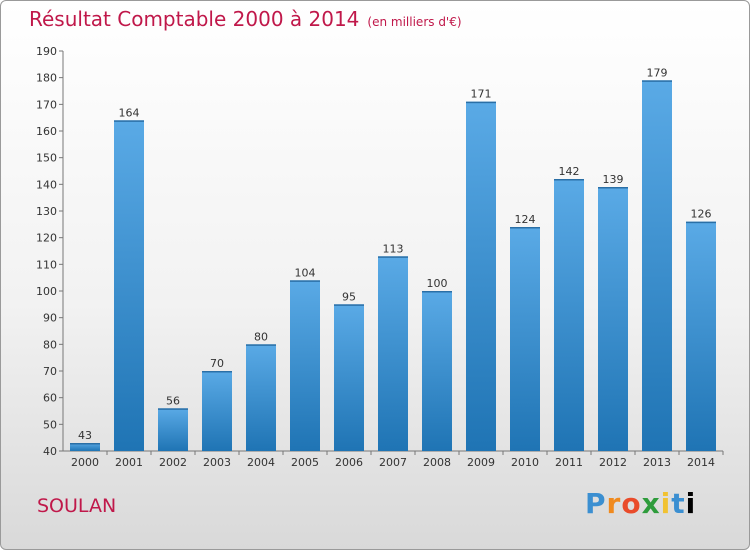 The height and width of the screenshot is (550, 750). I want to click on y-tick-label: 170, so click(46, 104).